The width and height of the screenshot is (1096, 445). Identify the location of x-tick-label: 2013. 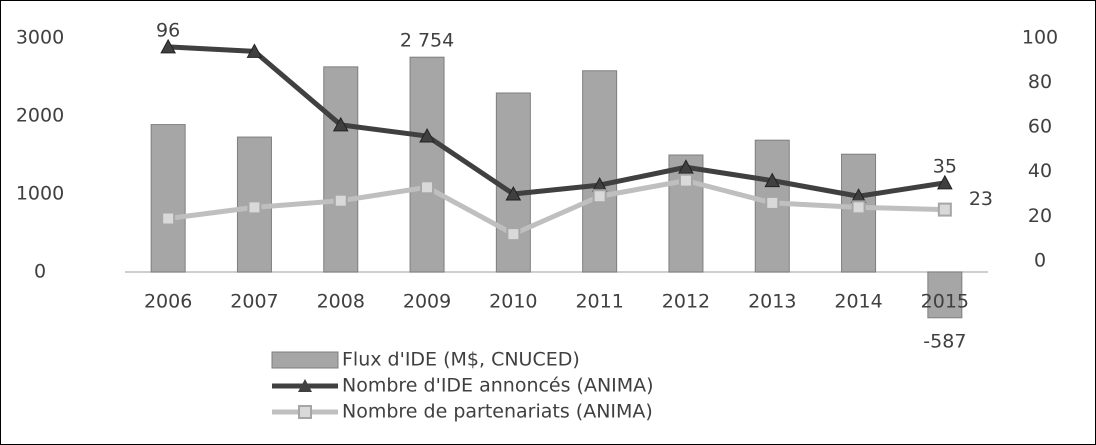
(772, 302).